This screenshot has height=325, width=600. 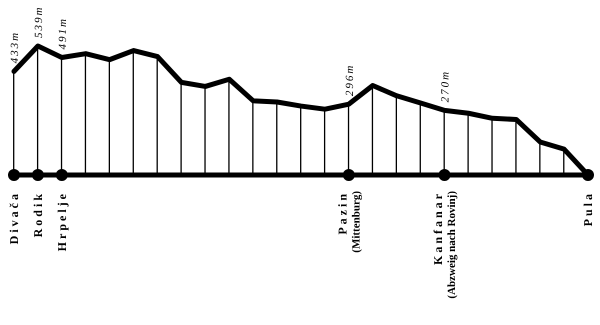 I want to click on x-tick-label: Pula, so click(x=588, y=208).